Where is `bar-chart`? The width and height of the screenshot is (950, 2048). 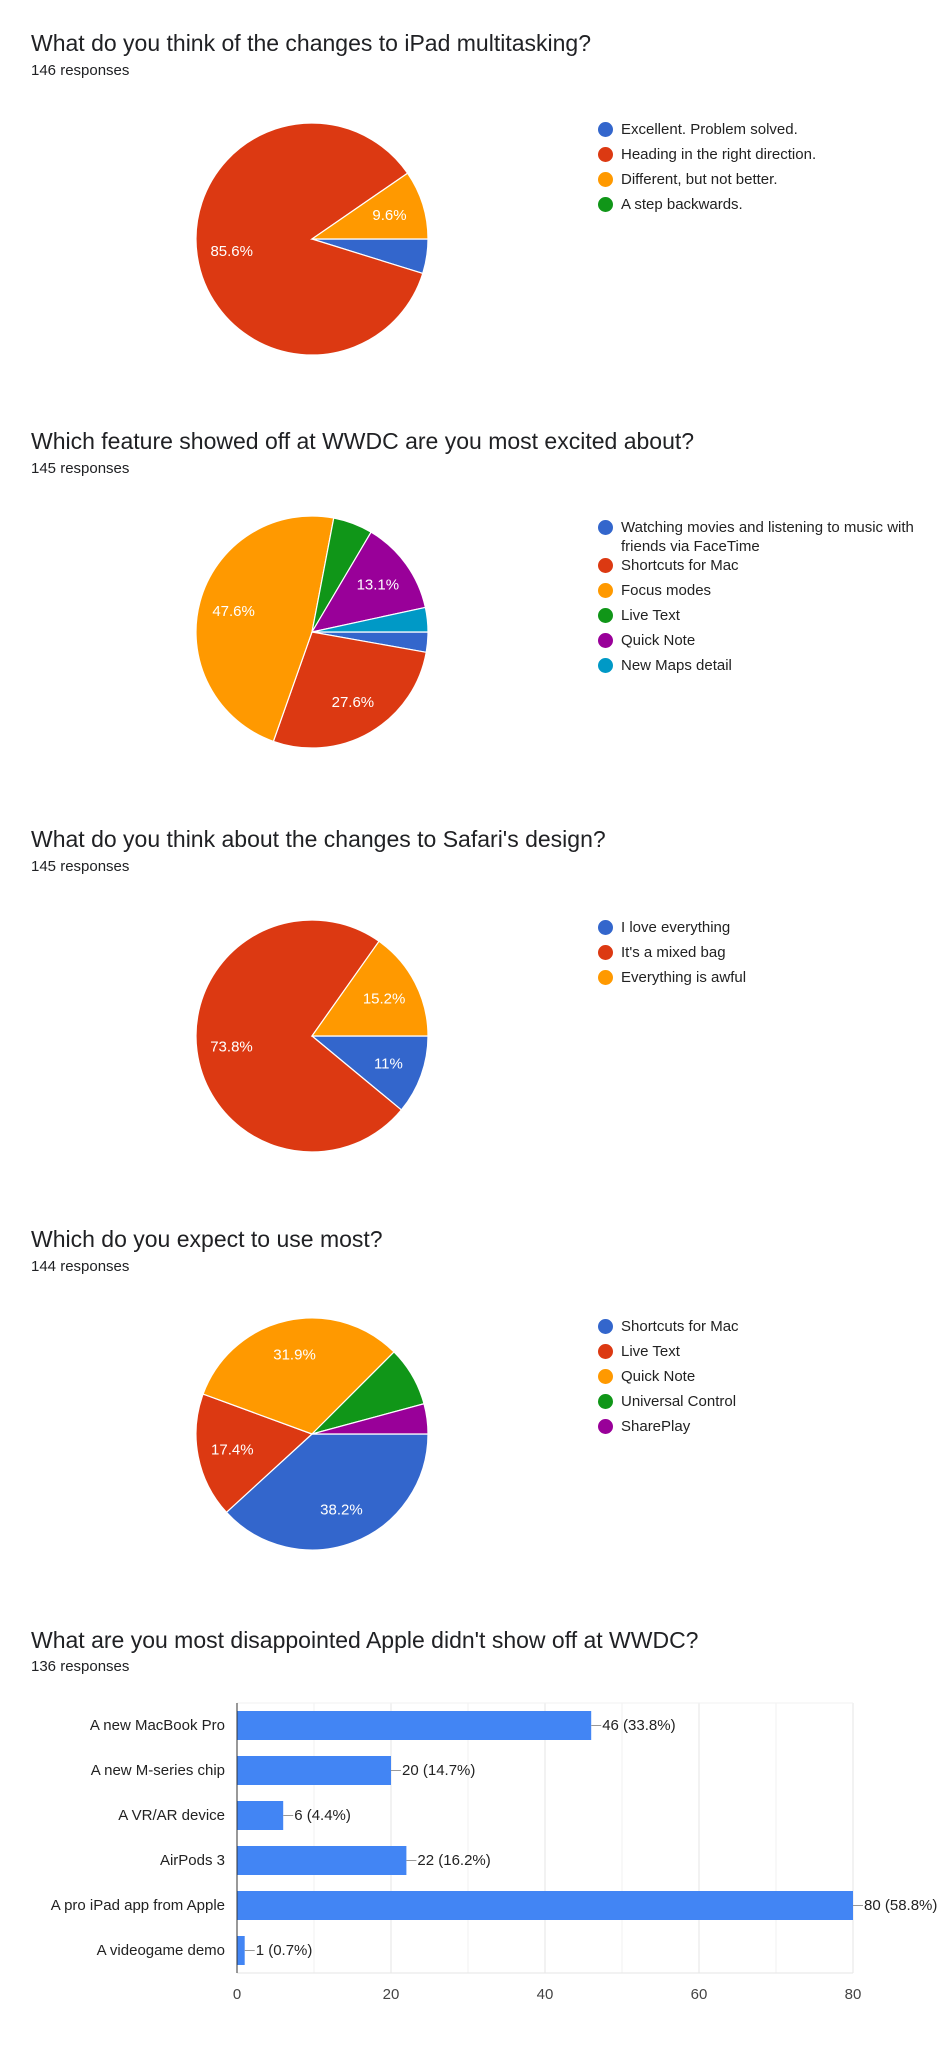 bar-chart is located at coordinates (549, 1838).